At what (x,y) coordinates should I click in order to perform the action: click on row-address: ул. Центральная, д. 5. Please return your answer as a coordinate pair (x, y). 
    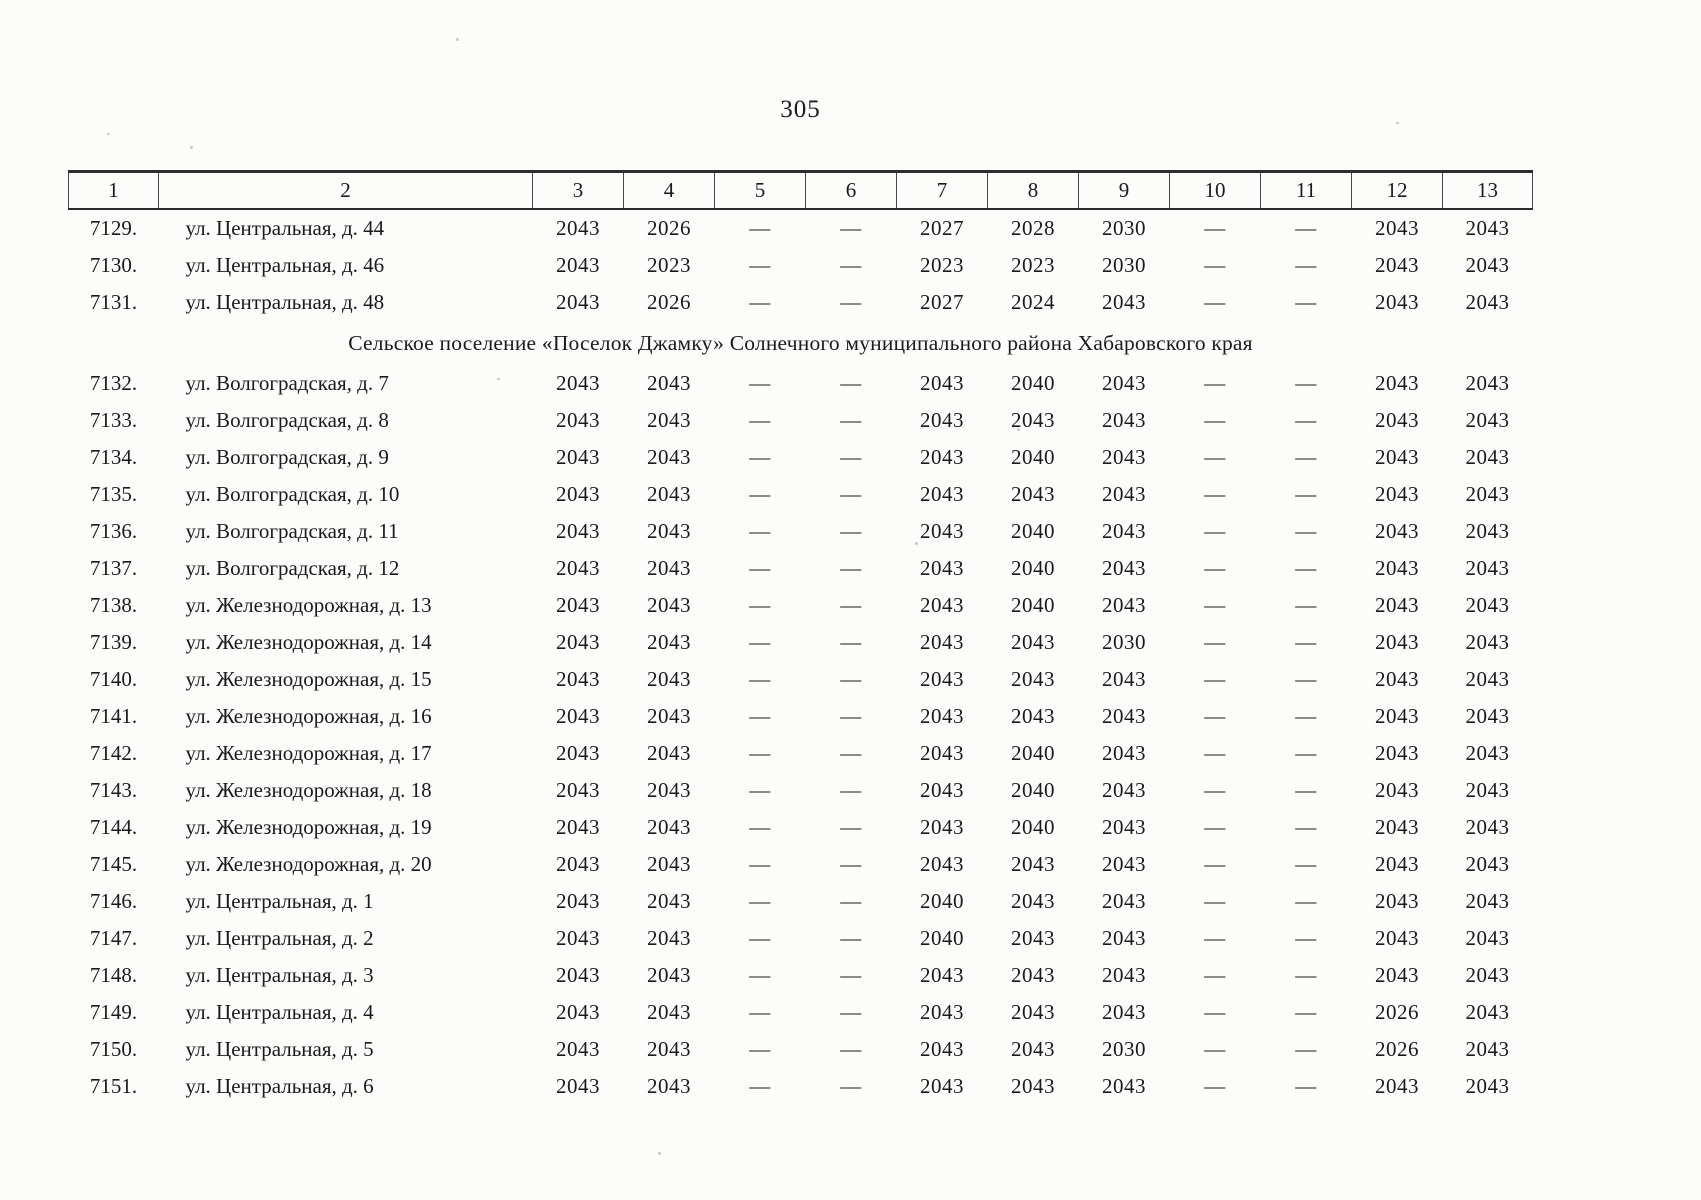
    Looking at the image, I should click on (279, 1049).